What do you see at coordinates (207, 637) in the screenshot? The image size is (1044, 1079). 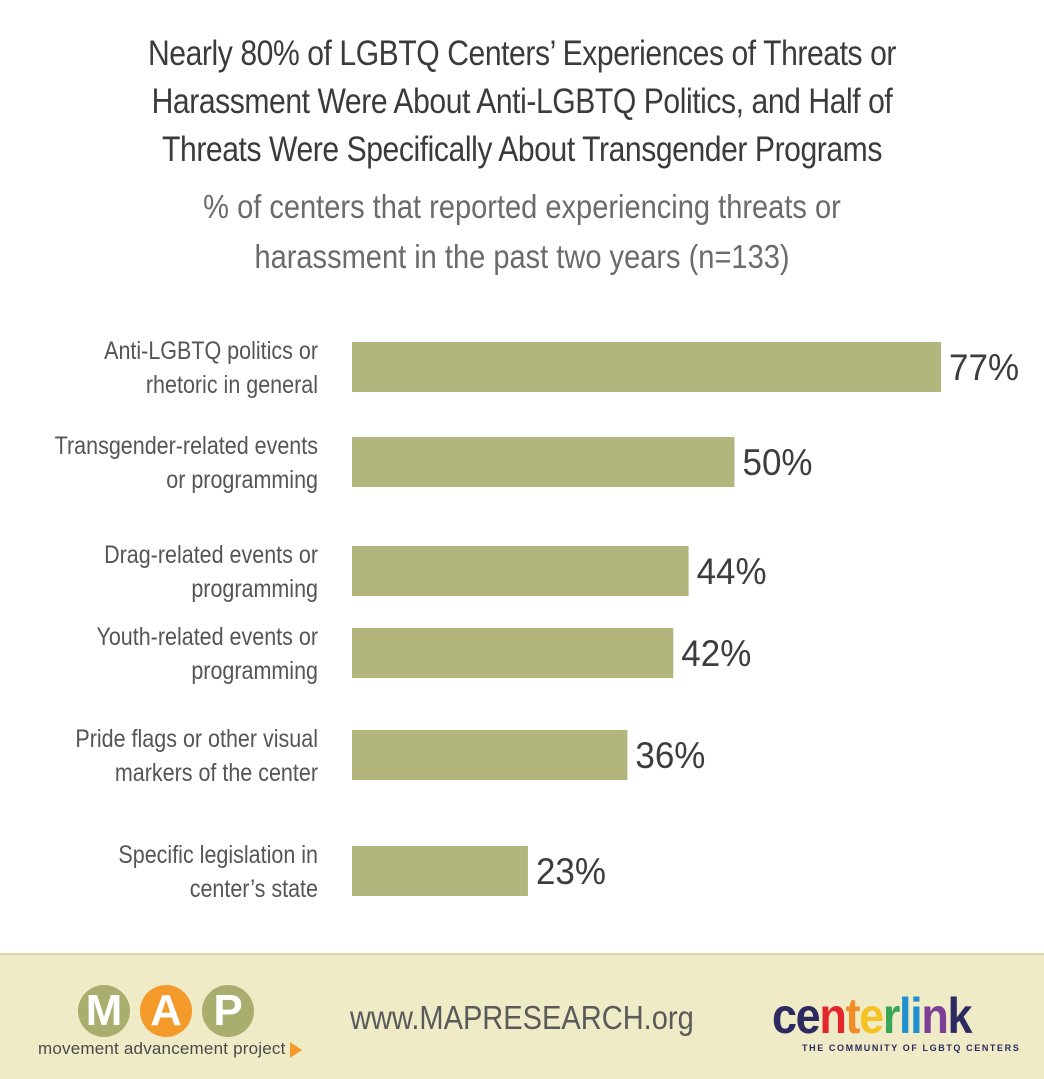 I see `category-label-4-line-1: Youth-related events or` at bounding box center [207, 637].